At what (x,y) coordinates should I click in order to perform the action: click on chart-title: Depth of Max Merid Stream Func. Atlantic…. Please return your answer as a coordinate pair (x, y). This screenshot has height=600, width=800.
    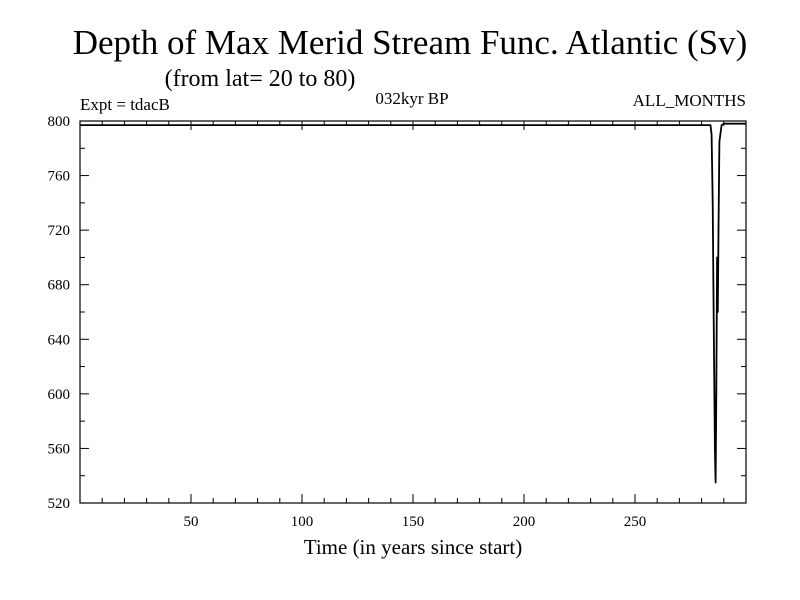
    Looking at the image, I should click on (410, 42).